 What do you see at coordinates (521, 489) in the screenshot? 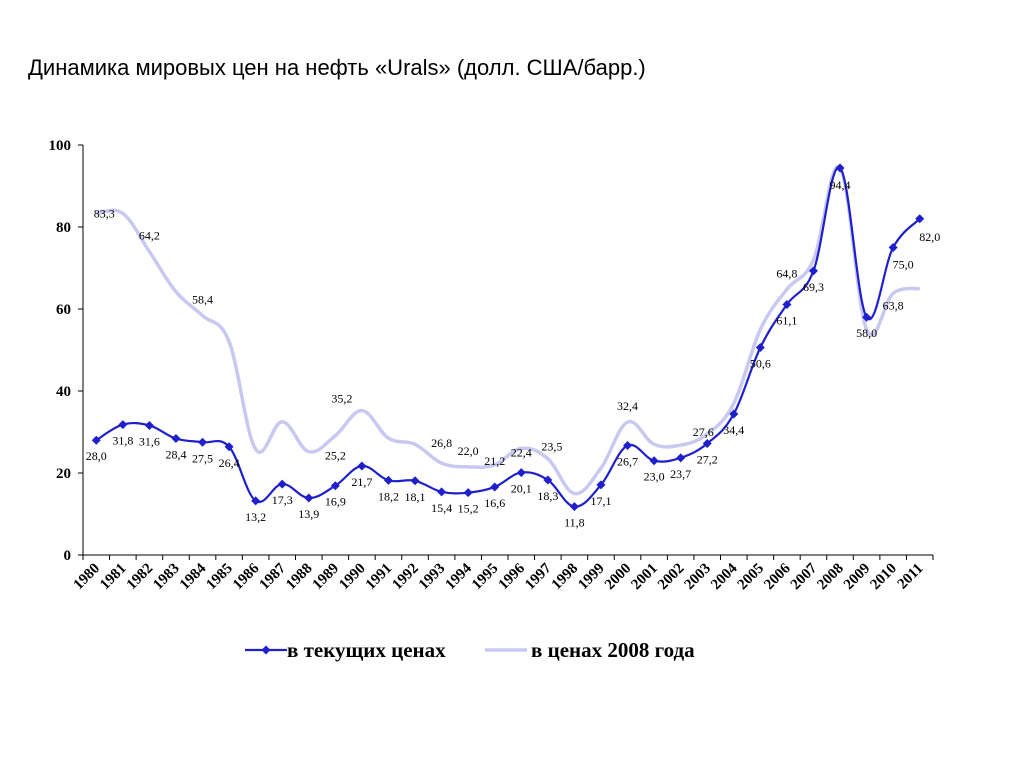
I see `data-label-current: 20,1` at bounding box center [521, 489].